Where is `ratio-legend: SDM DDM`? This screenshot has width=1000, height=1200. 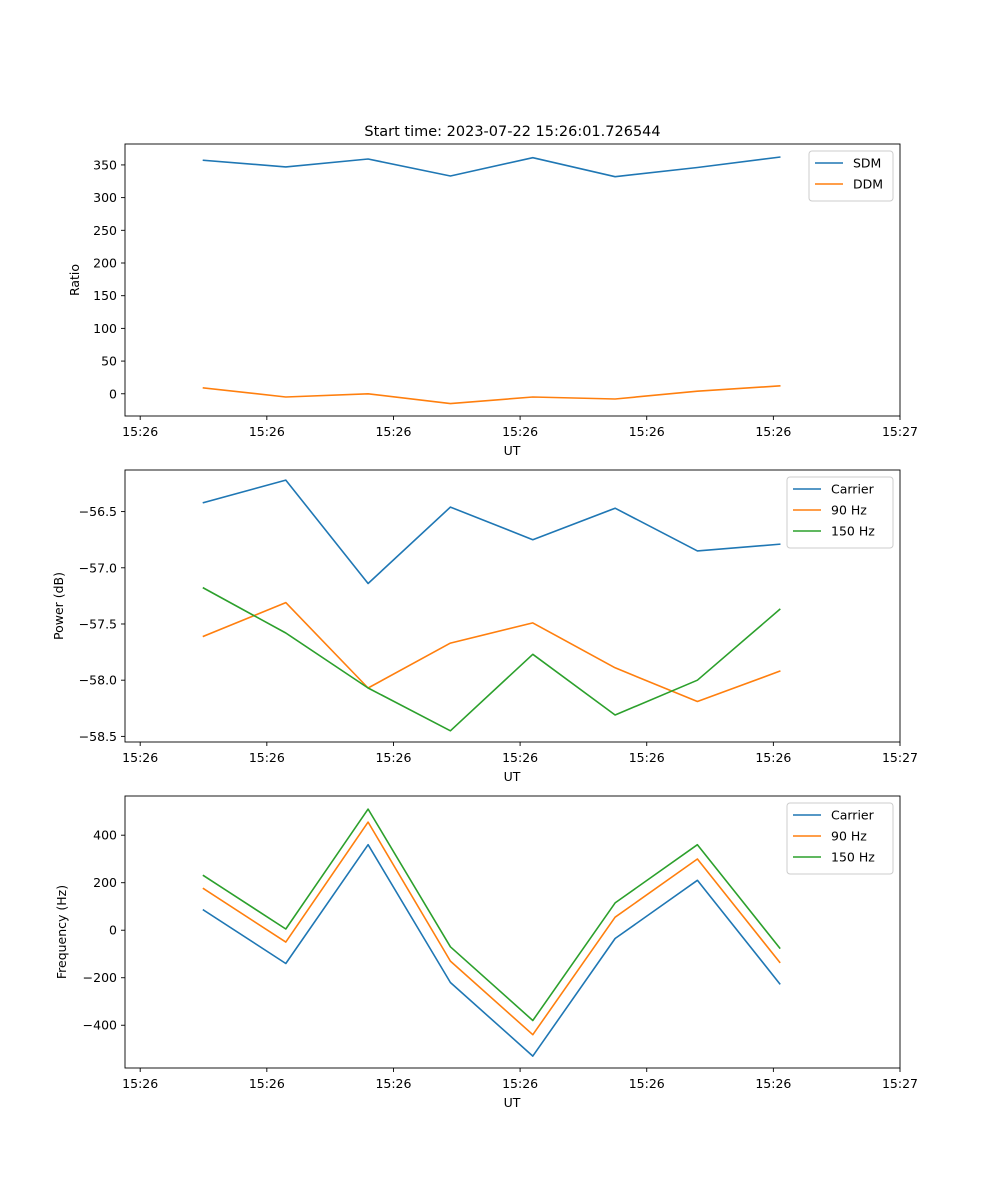 ratio-legend: SDM DDM is located at coordinates (851, 176).